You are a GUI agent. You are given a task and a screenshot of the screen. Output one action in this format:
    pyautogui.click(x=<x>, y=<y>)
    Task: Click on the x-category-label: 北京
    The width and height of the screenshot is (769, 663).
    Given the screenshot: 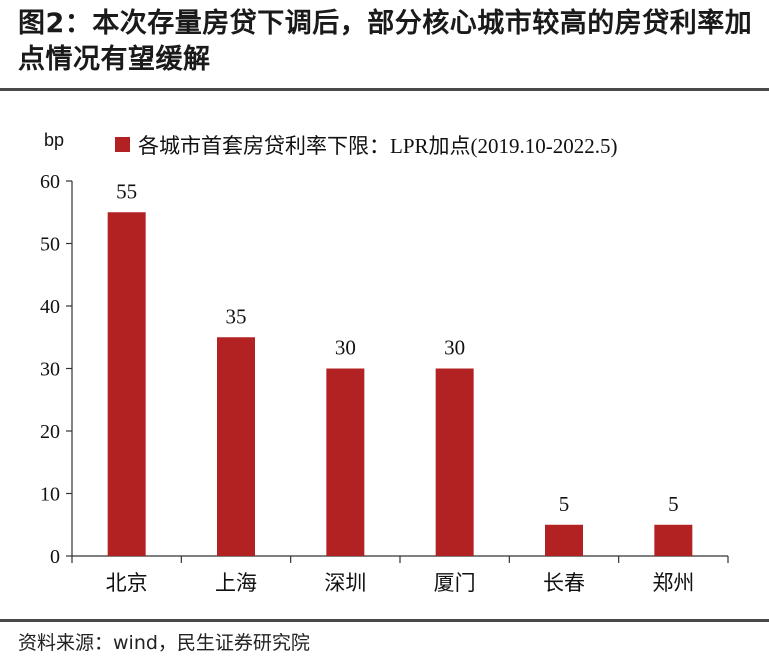 What is the action you would take?
    pyautogui.click(x=127, y=583)
    